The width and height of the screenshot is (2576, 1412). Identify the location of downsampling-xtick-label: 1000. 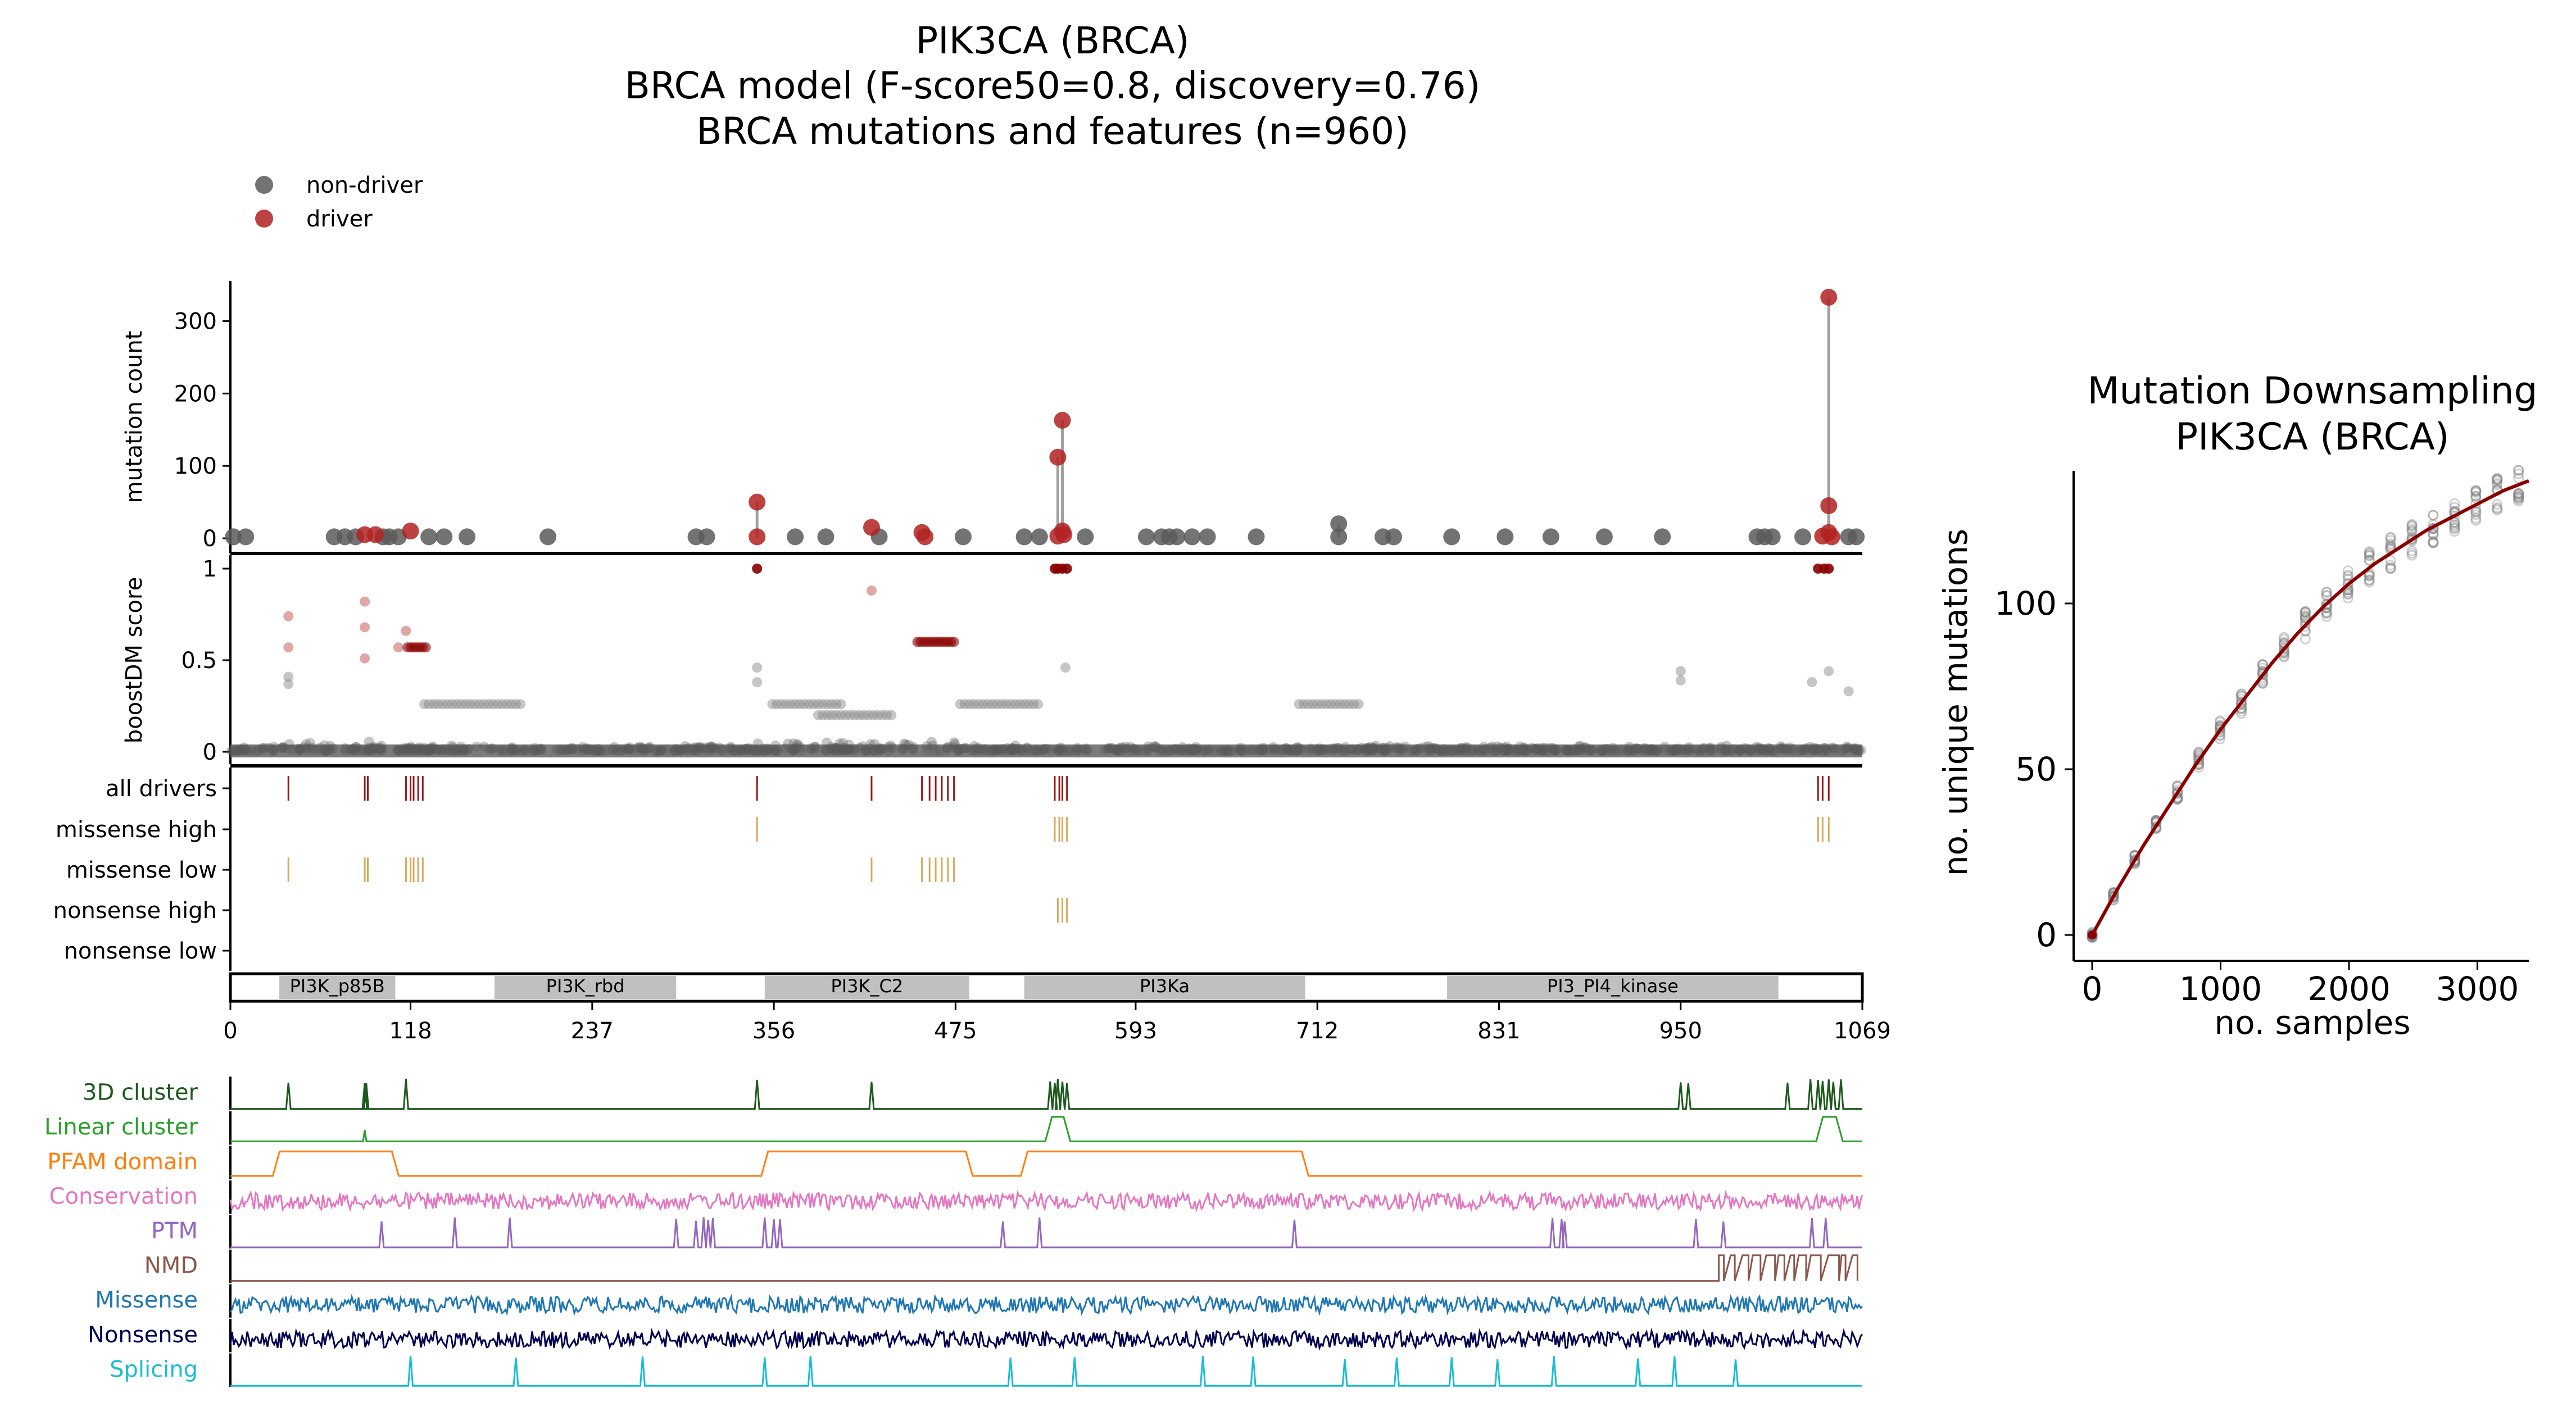
(2220, 989).